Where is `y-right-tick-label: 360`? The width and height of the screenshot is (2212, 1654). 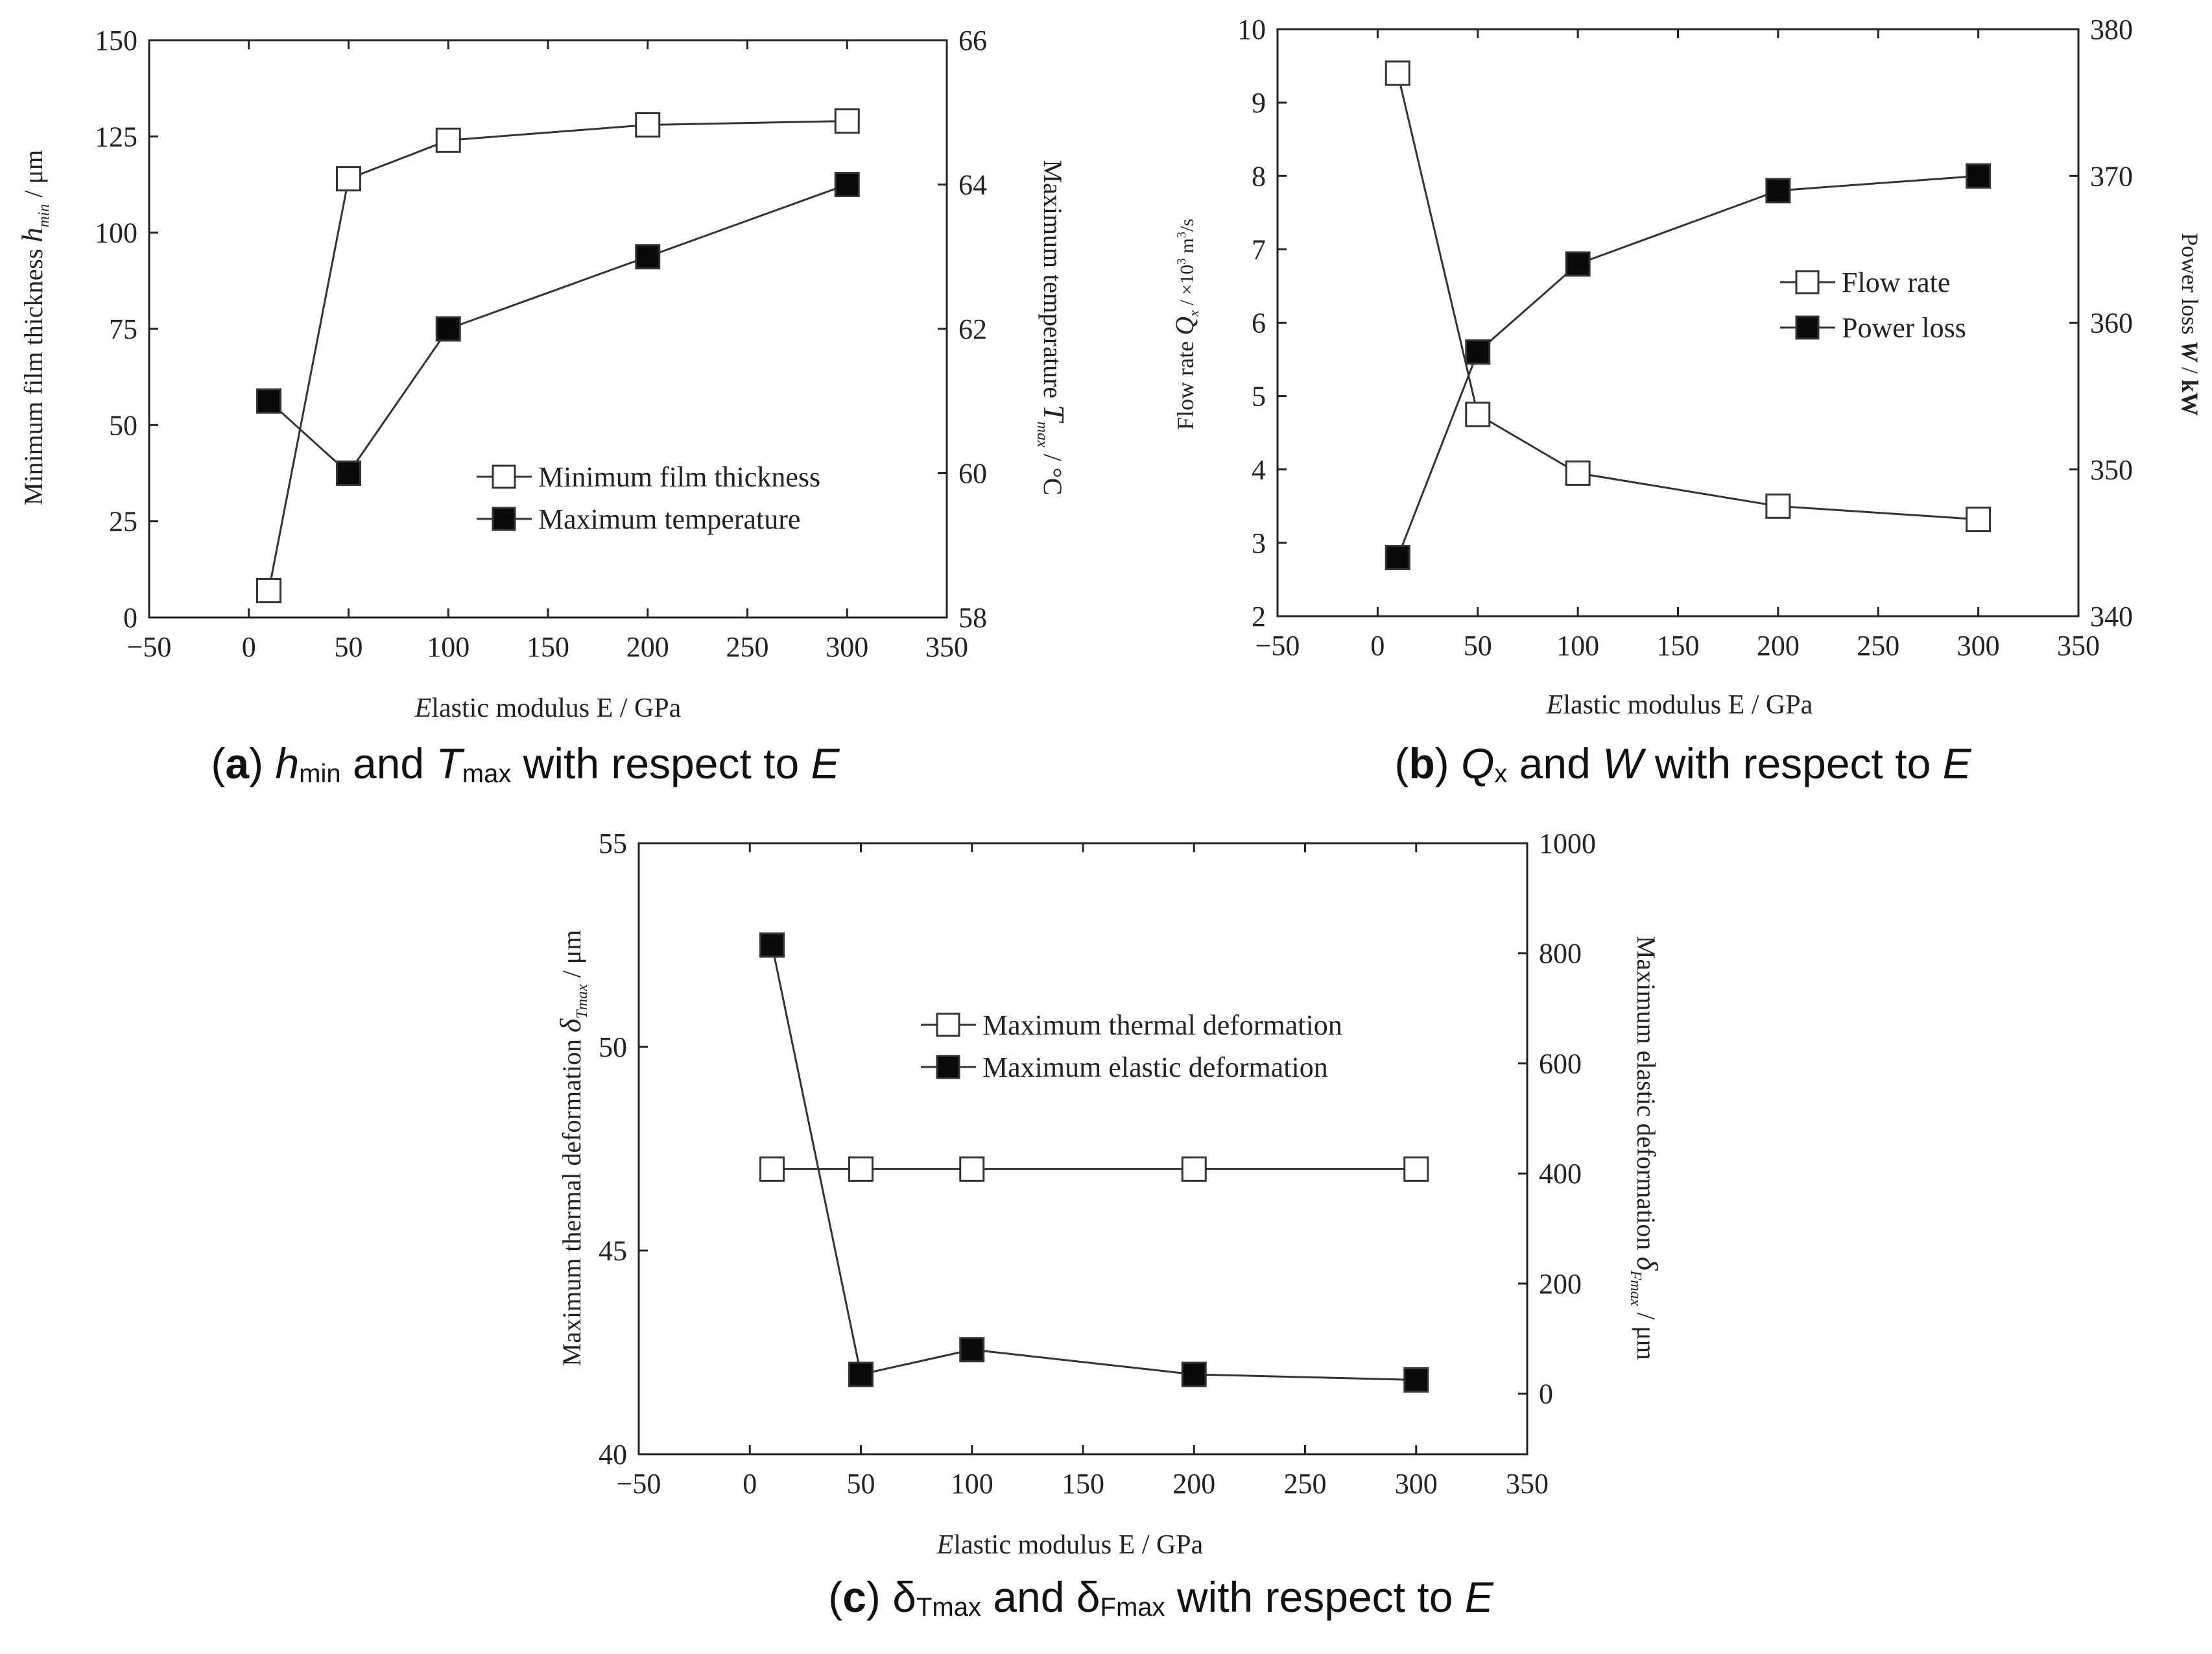 y-right-tick-label: 360 is located at coordinates (2111, 323).